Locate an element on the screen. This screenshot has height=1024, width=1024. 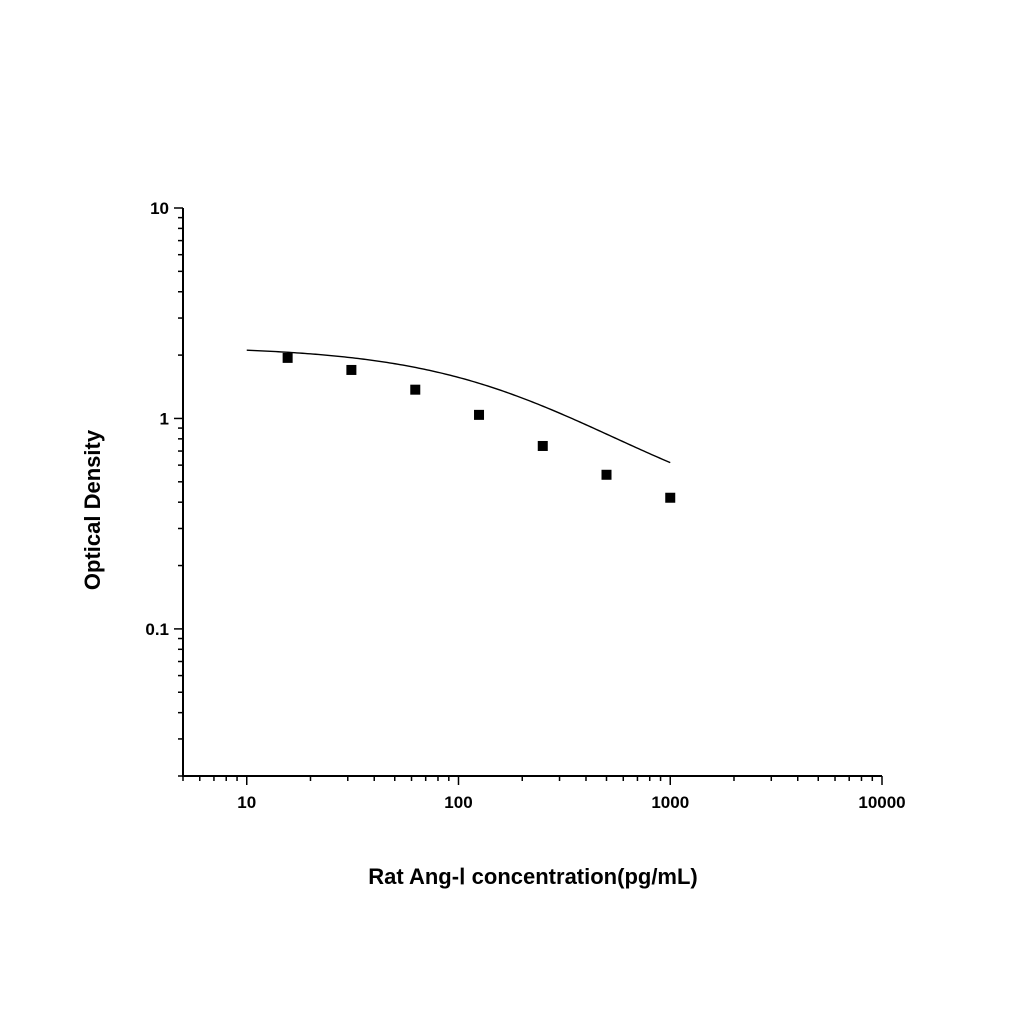
x-tick-label: 1000 is located at coordinates (670, 802).